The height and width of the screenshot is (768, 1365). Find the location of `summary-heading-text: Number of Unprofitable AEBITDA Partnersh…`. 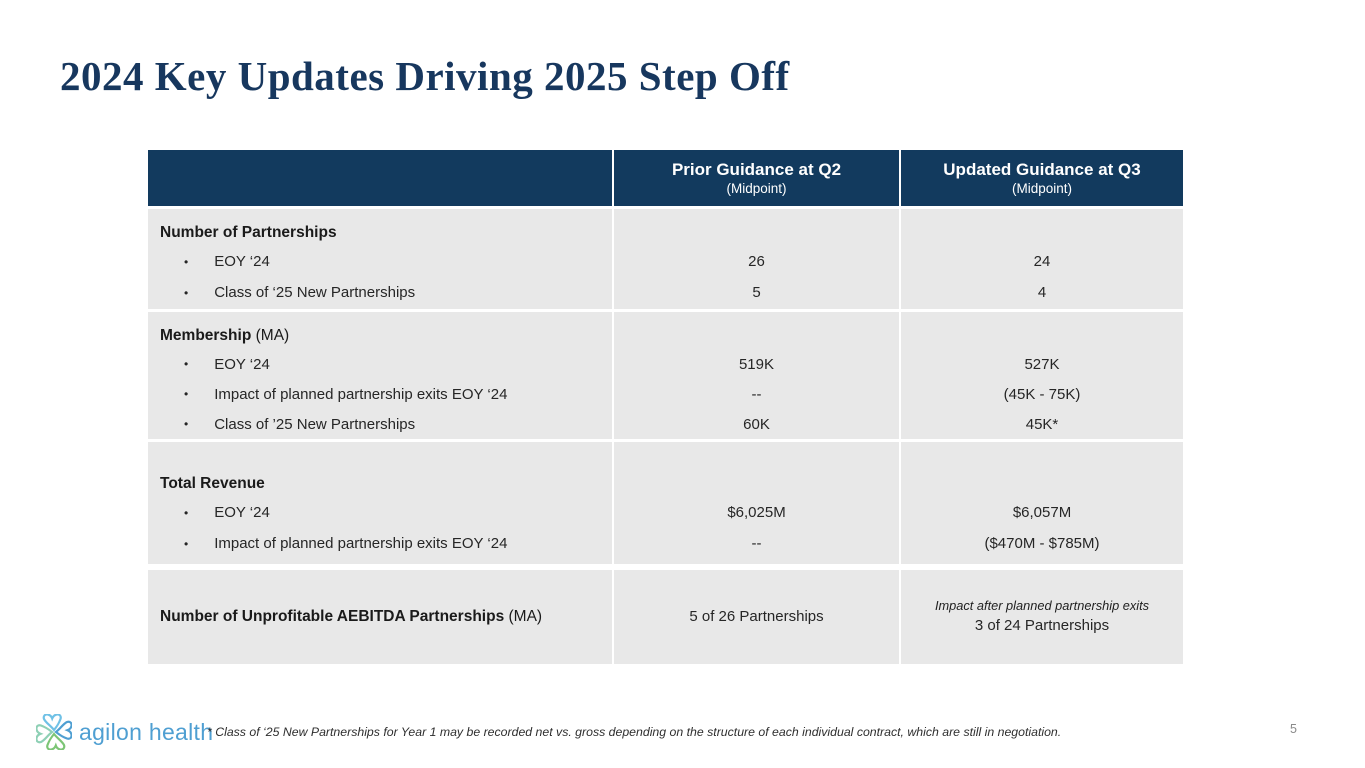

summary-heading-text: Number of Unprofitable AEBITDA Partnersh… is located at coordinates (332, 616).